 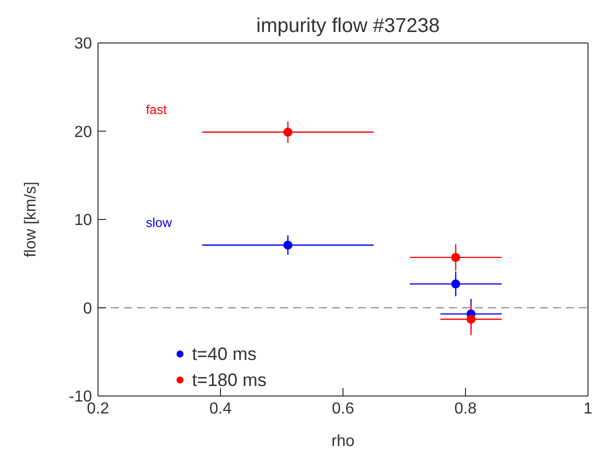 I want to click on x-tick-label: 0.6, so click(x=343, y=409).